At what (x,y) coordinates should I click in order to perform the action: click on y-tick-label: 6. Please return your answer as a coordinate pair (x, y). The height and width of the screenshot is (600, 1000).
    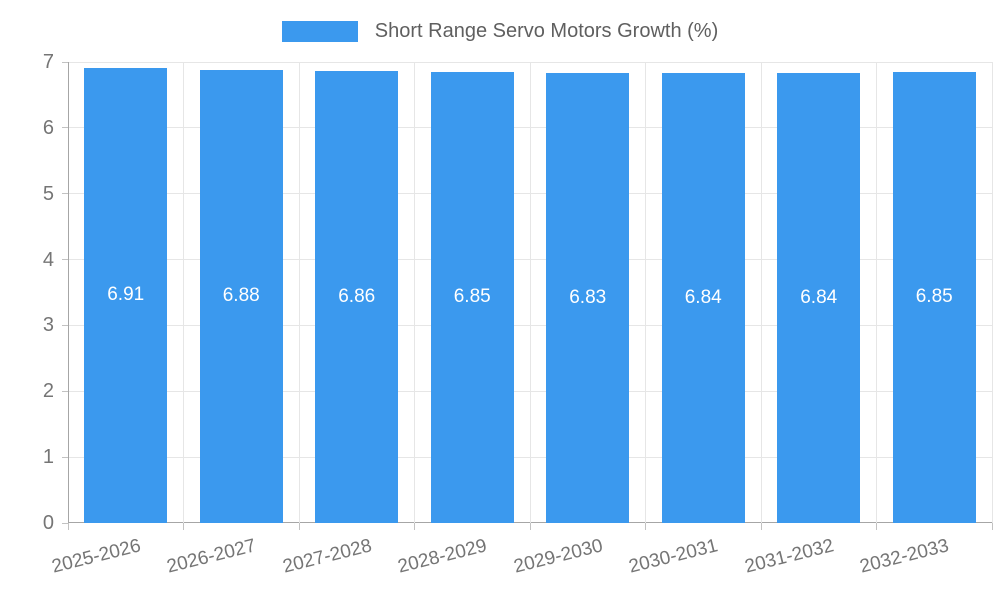
    Looking at the image, I should click on (48, 127).